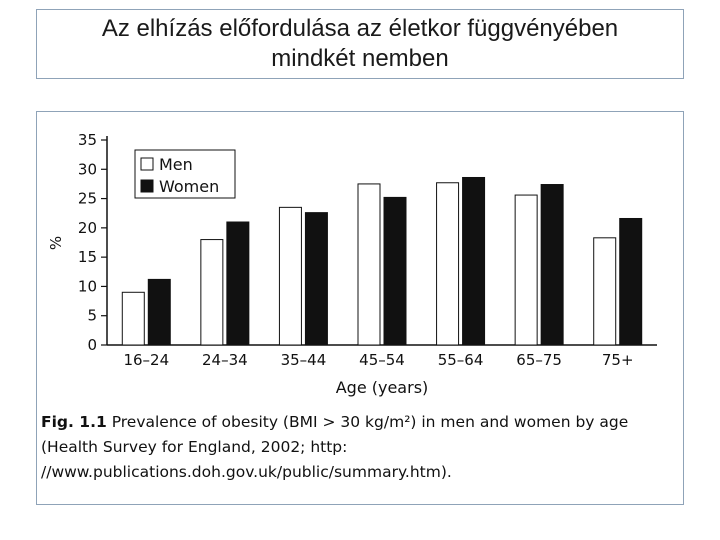  Describe the element at coordinates (87, 228) in the screenshot. I see `y-tick-label: 20` at that location.